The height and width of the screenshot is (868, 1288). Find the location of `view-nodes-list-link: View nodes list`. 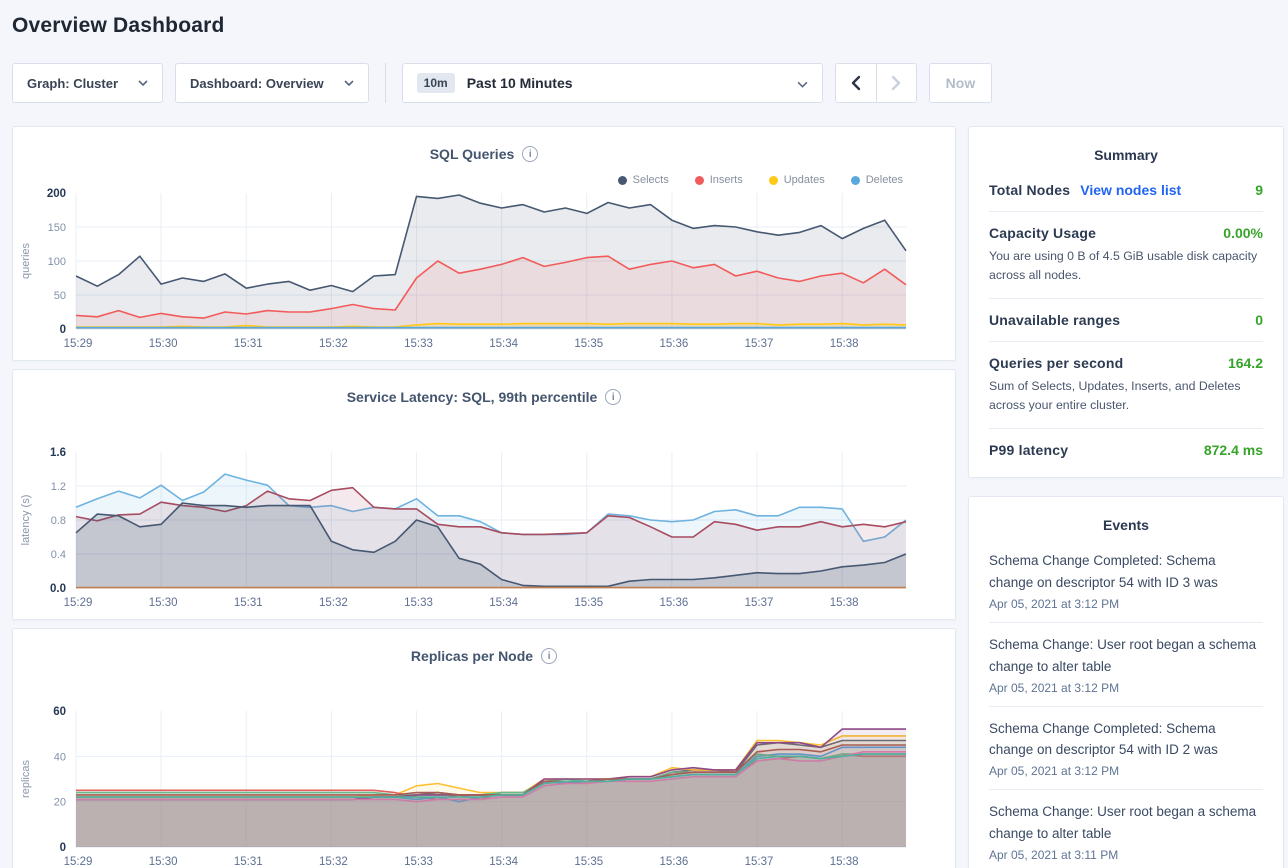

view-nodes-list-link: View nodes list is located at coordinates (1131, 190).